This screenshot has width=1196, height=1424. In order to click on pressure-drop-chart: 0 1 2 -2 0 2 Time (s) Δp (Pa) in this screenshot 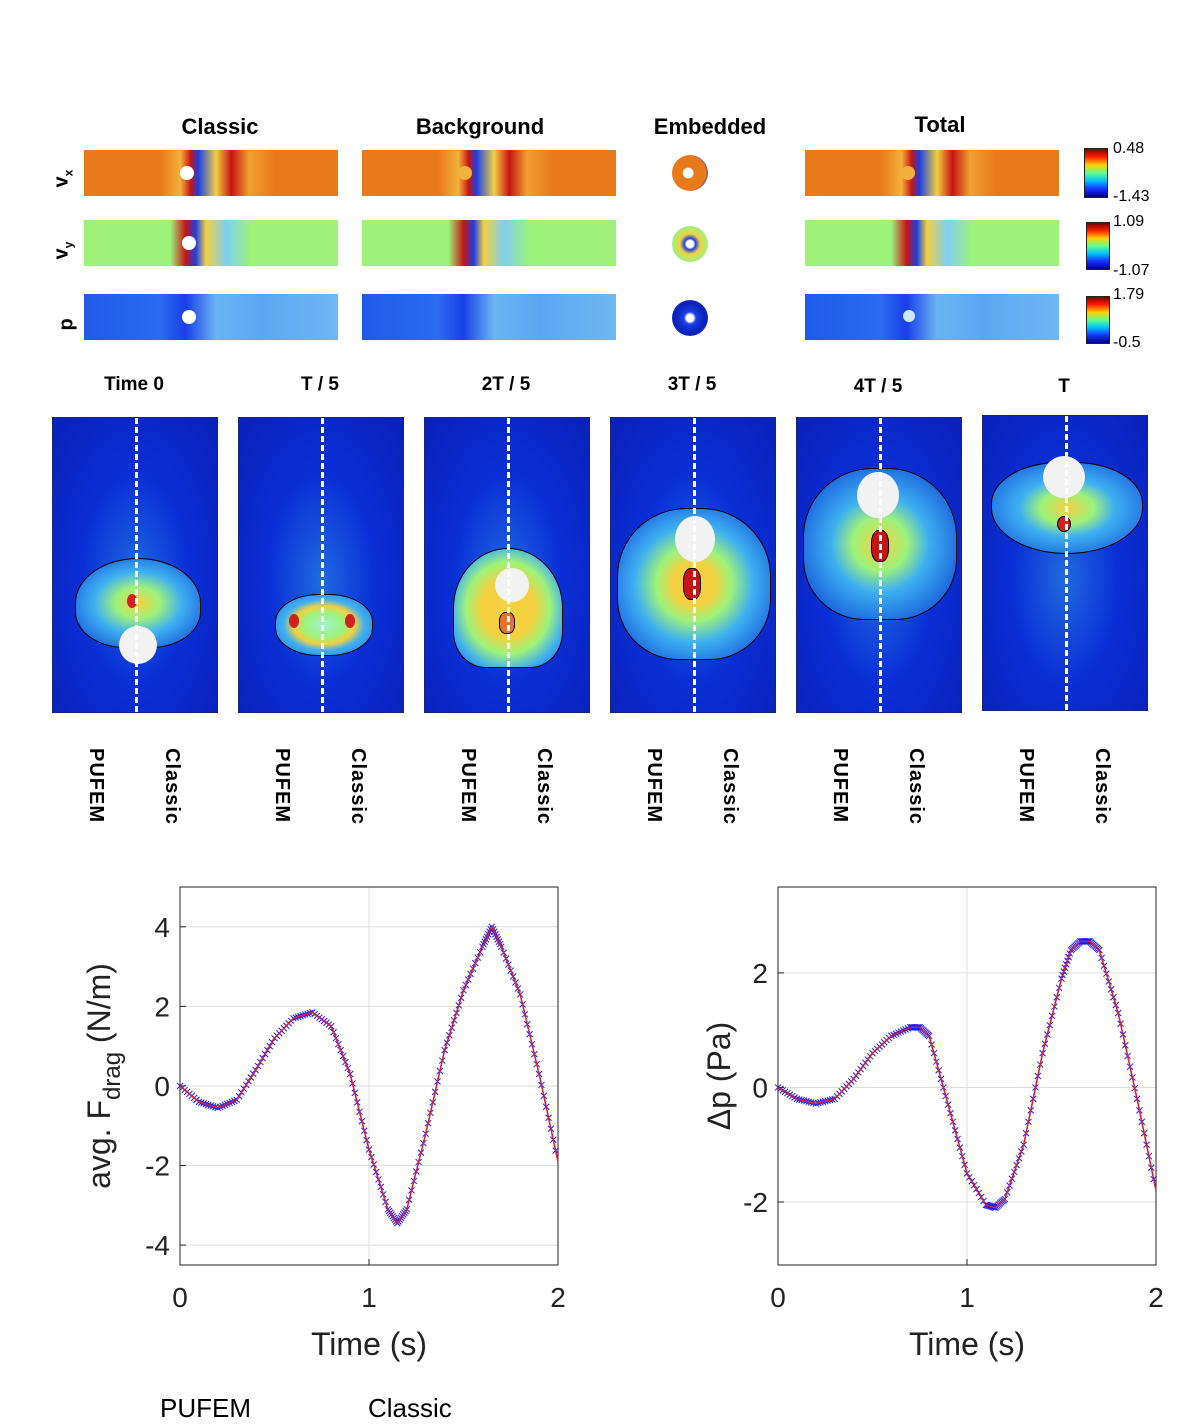, I will do `click(932, 1124)`.